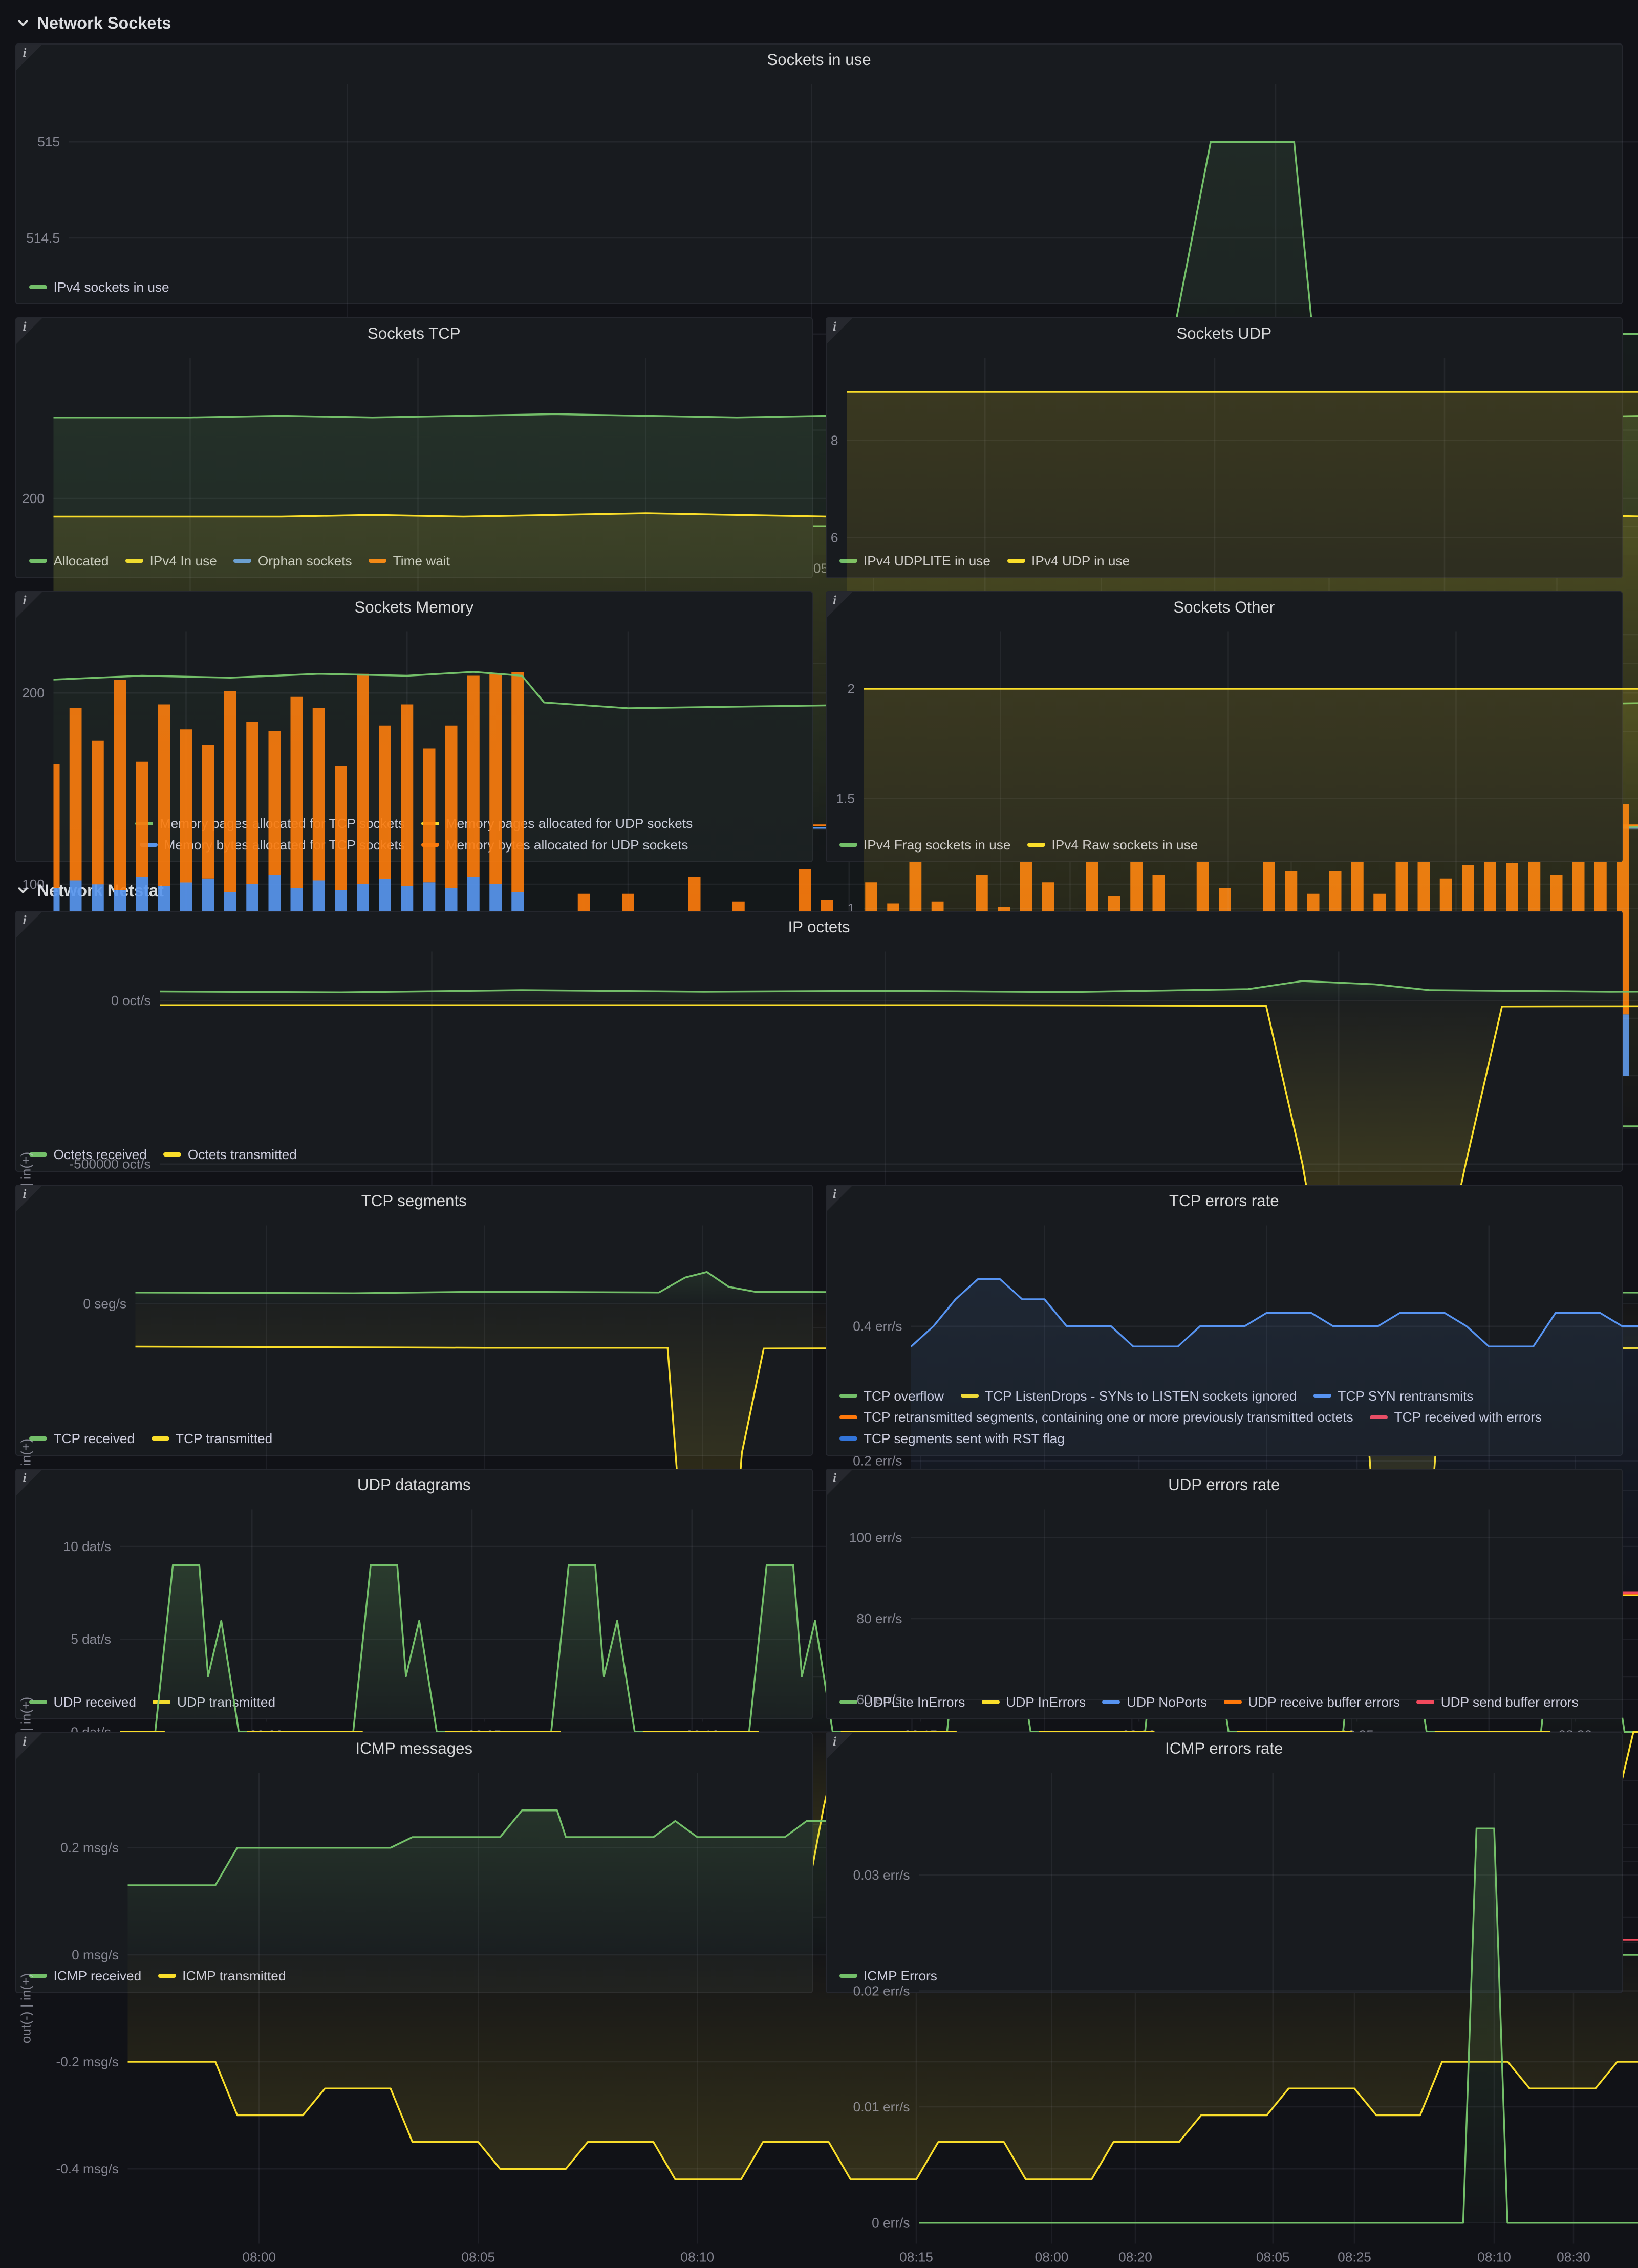 The image size is (1638, 2268). What do you see at coordinates (1272, 2257) in the screenshot?
I see `svg-text: 08:05` at bounding box center [1272, 2257].